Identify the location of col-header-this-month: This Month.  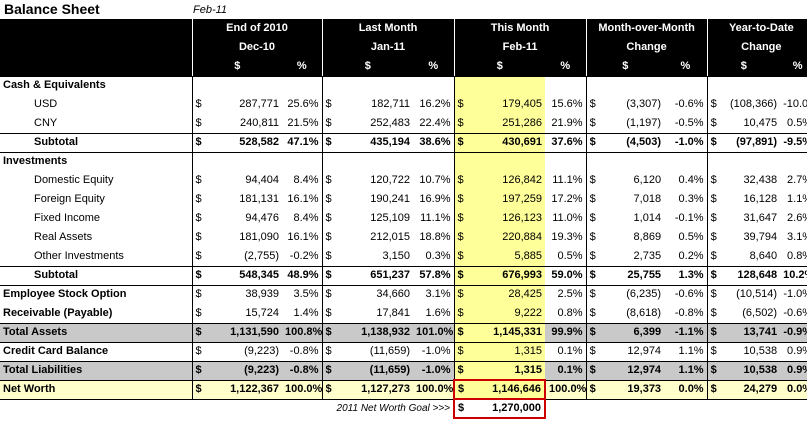
(520, 28).